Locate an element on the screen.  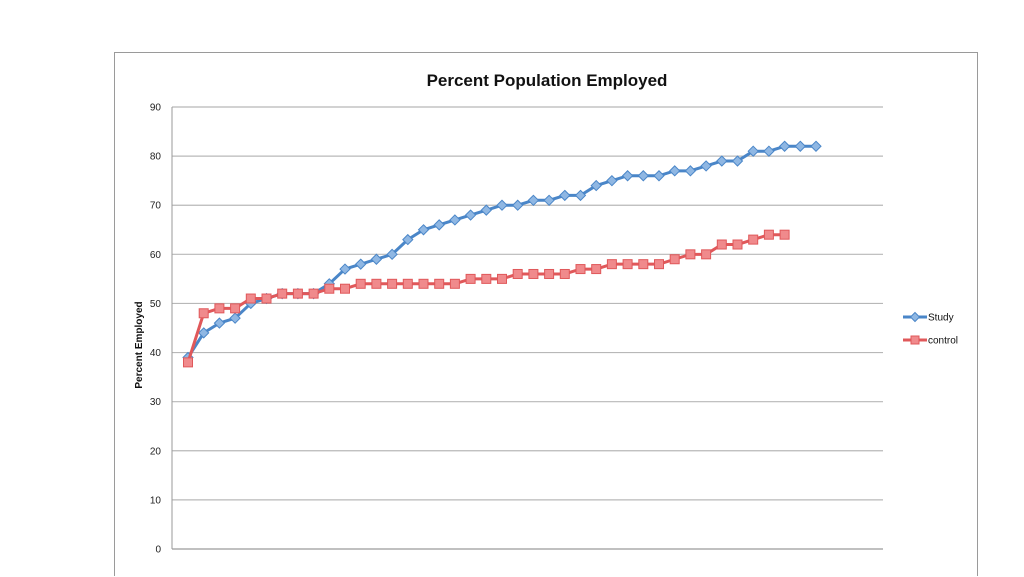
y-tick-label: 20 is located at coordinates (156, 451).